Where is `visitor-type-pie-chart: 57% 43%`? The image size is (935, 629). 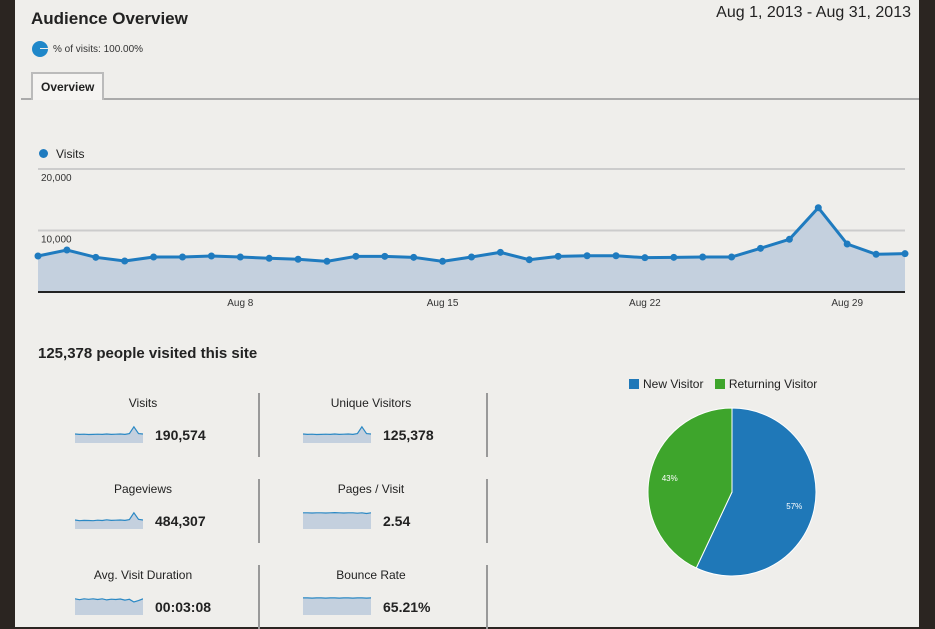 visitor-type-pie-chart: 57% 43% is located at coordinates (735, 495).